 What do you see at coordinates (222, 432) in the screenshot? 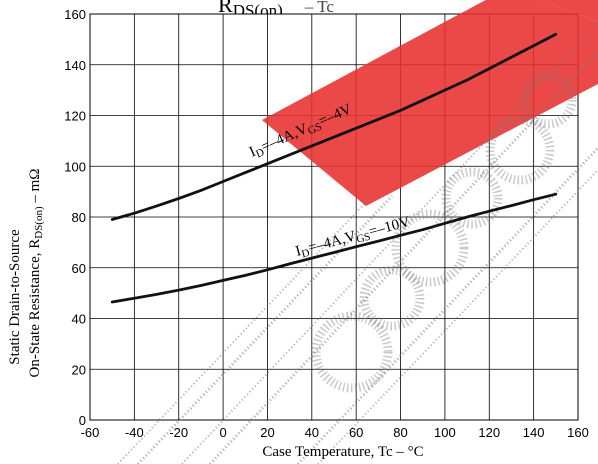
I see `x-tick-label: 0` at bounding box center [222, 432].